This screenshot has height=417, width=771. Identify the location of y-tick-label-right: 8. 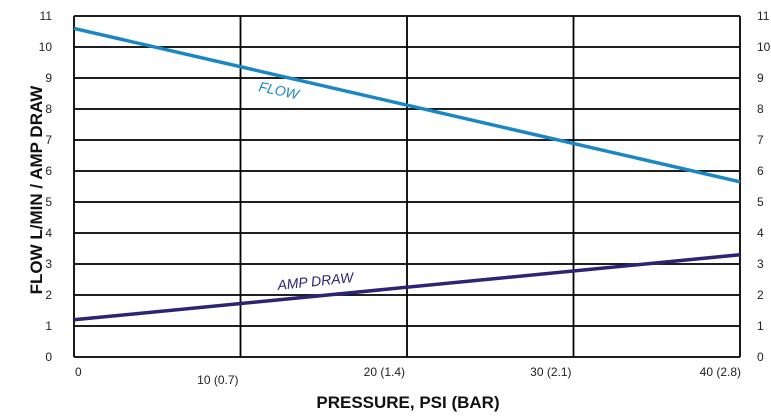
(760, 109).